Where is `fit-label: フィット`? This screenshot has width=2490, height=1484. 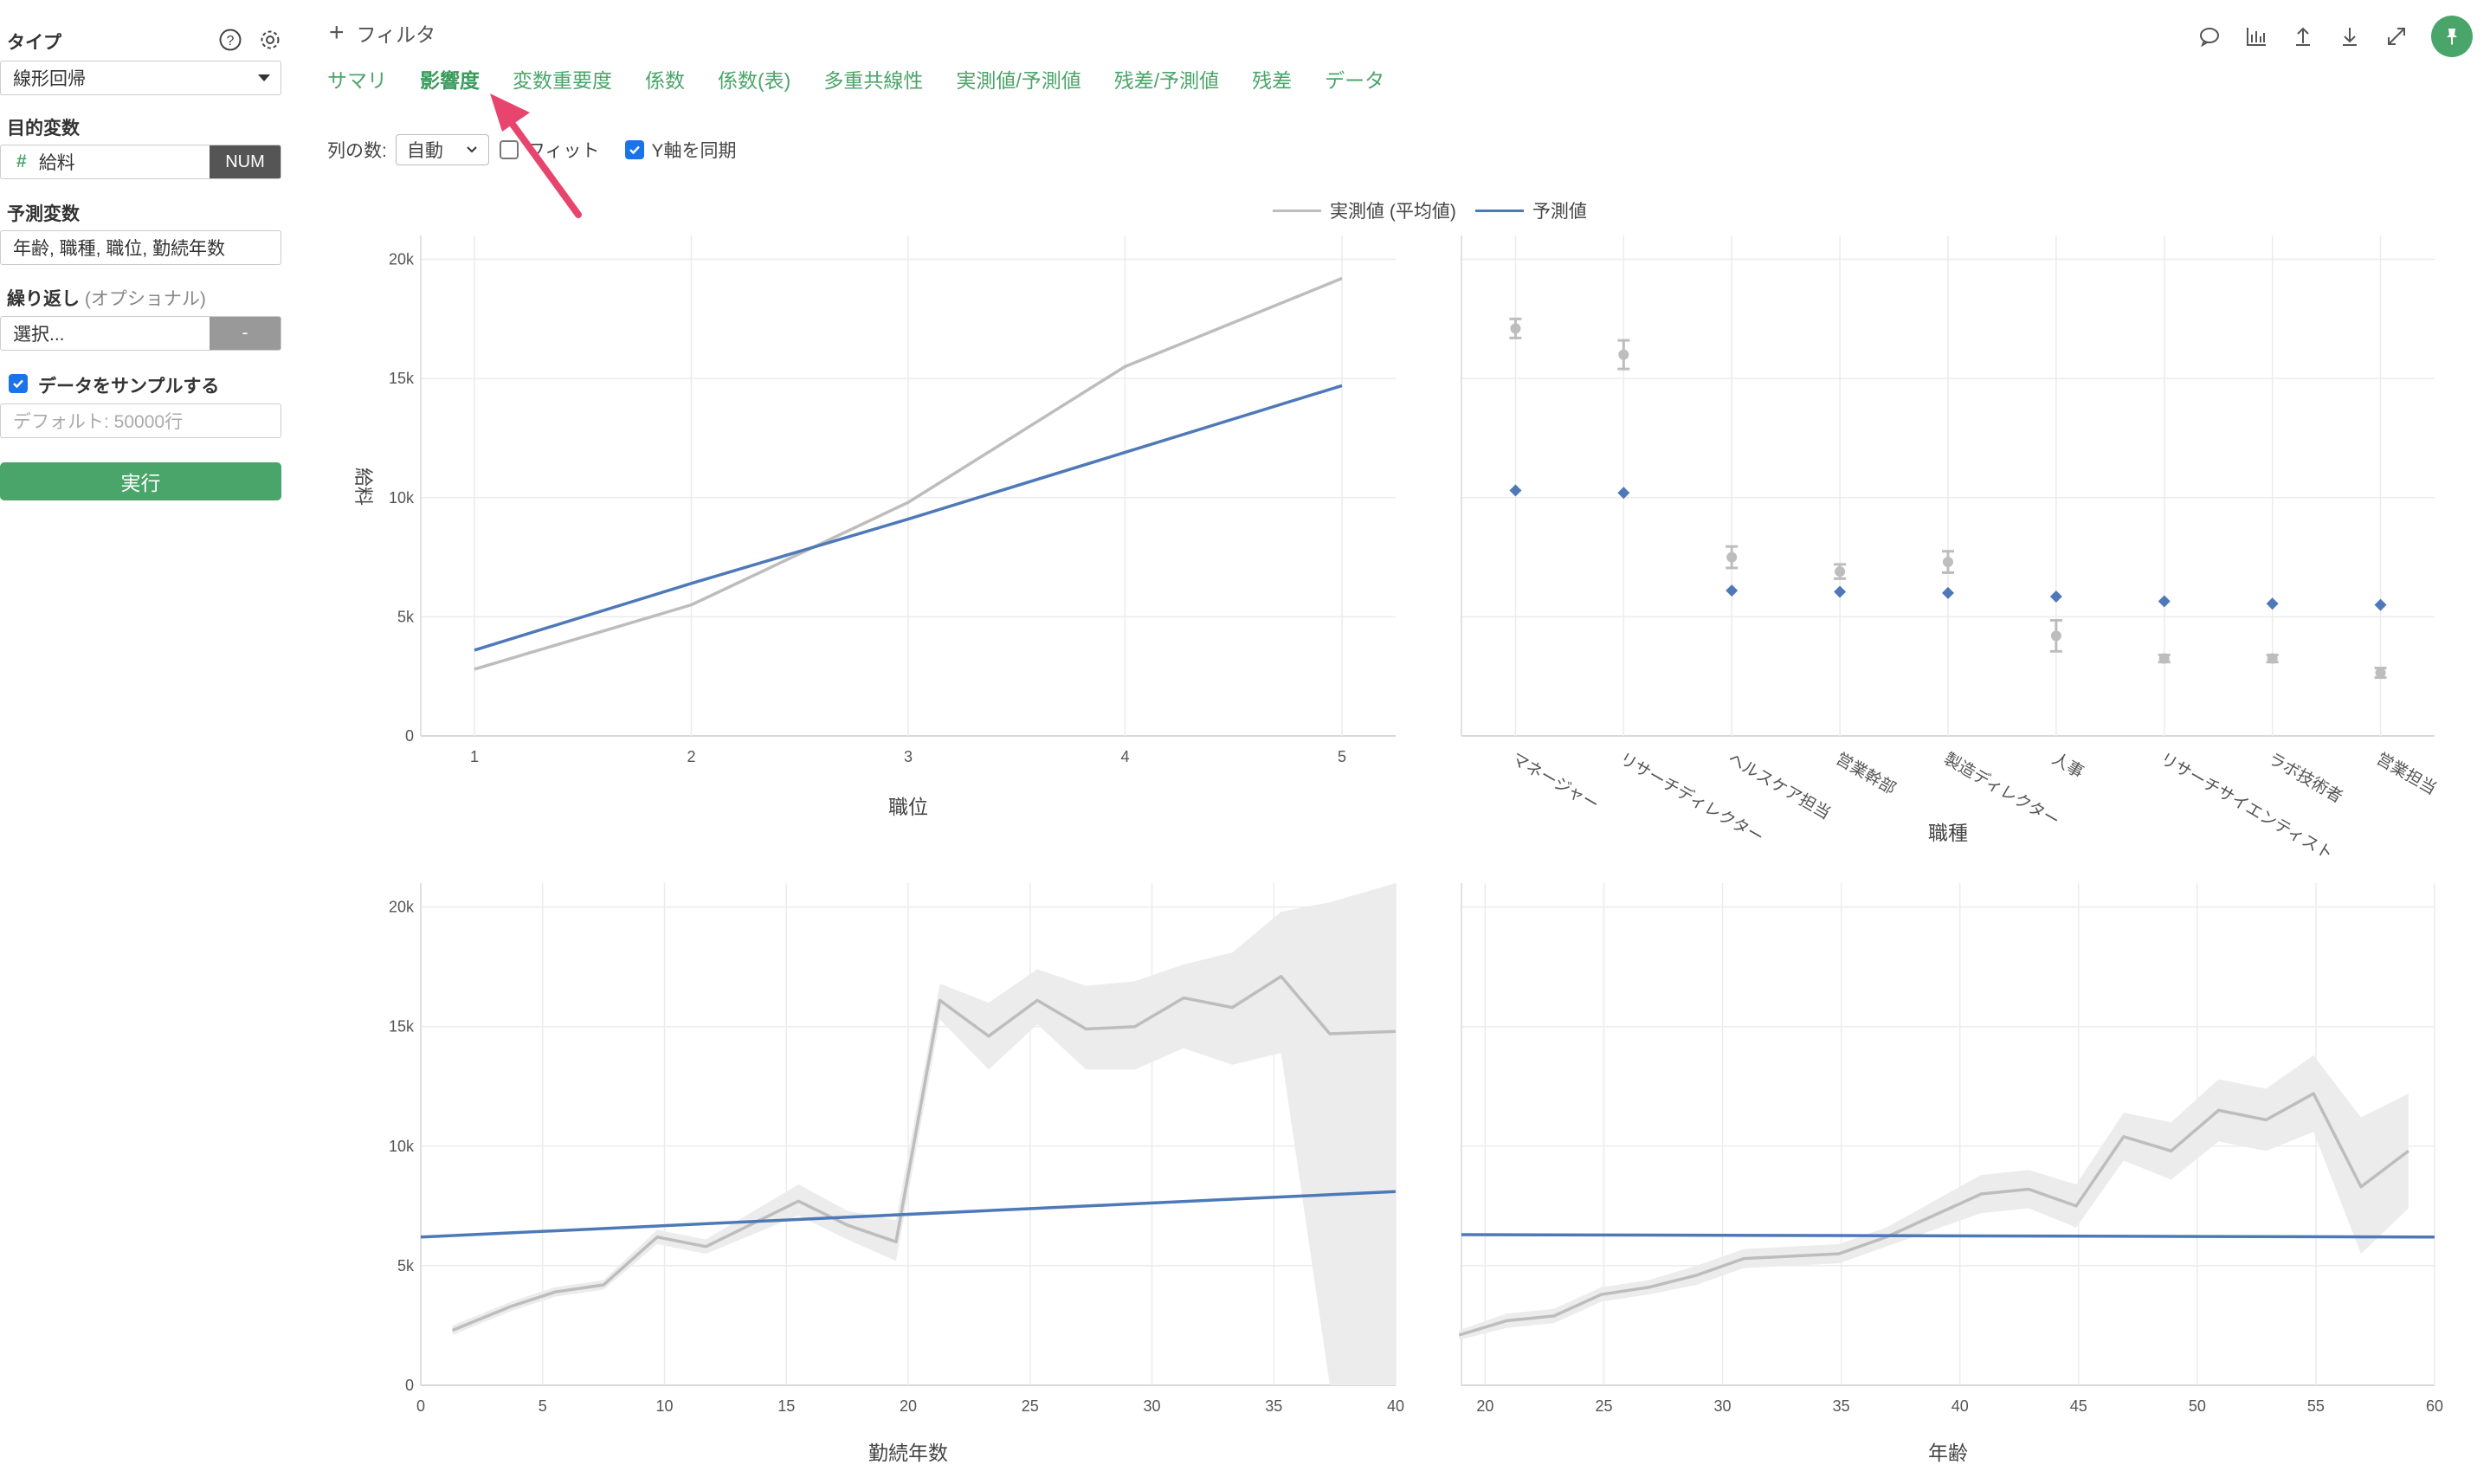
fit-label: フィット is located at coordinates (563, 151).